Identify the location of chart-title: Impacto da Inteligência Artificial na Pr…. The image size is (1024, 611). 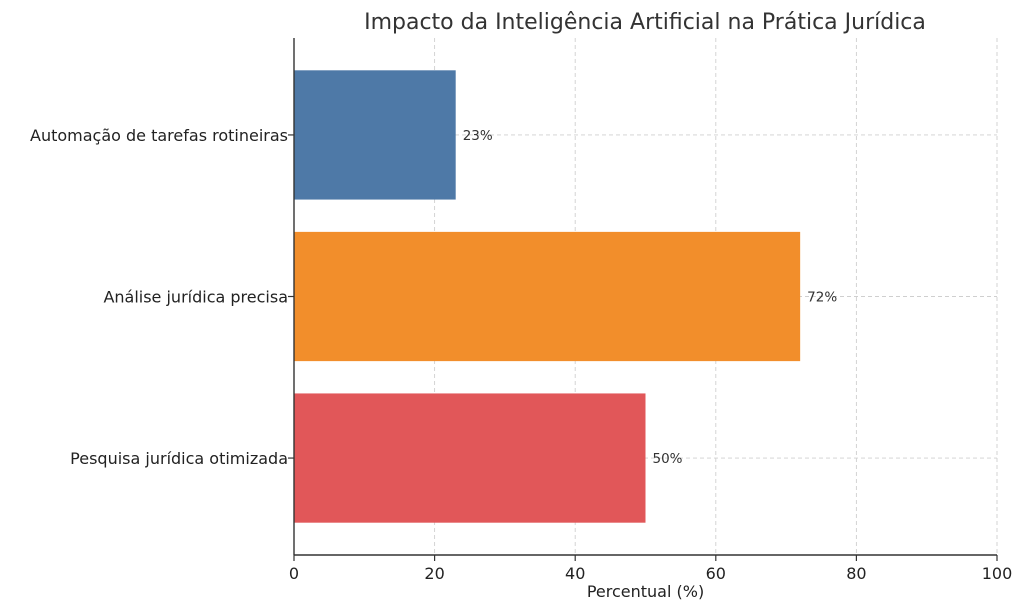
(645, 22).